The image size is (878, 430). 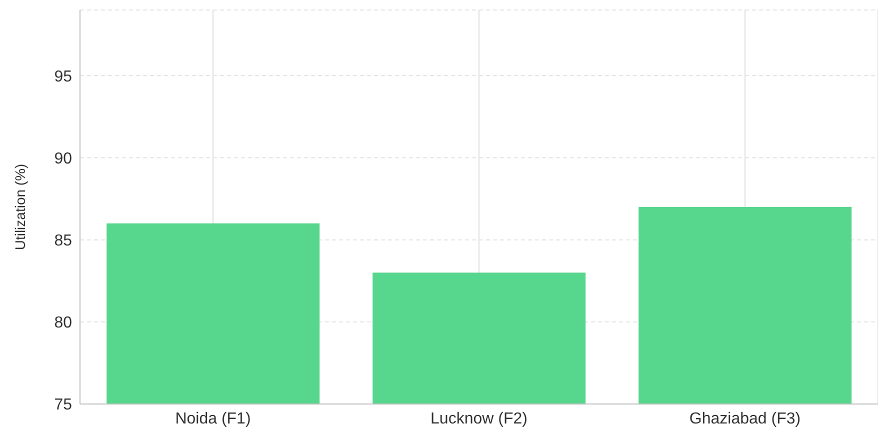 What do you see at coordinates (63, 77) in the screenshot?
I see `y-tick-label: 95` at bounding box center [63, 77].